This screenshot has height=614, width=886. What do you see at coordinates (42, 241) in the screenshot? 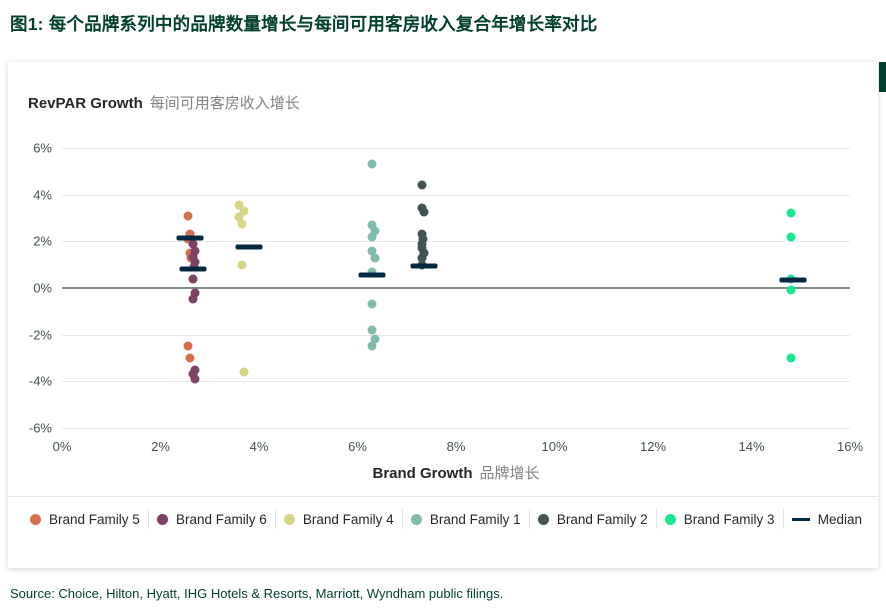
I see `y-tick-label: 2%` at bounding box center [42, 241].